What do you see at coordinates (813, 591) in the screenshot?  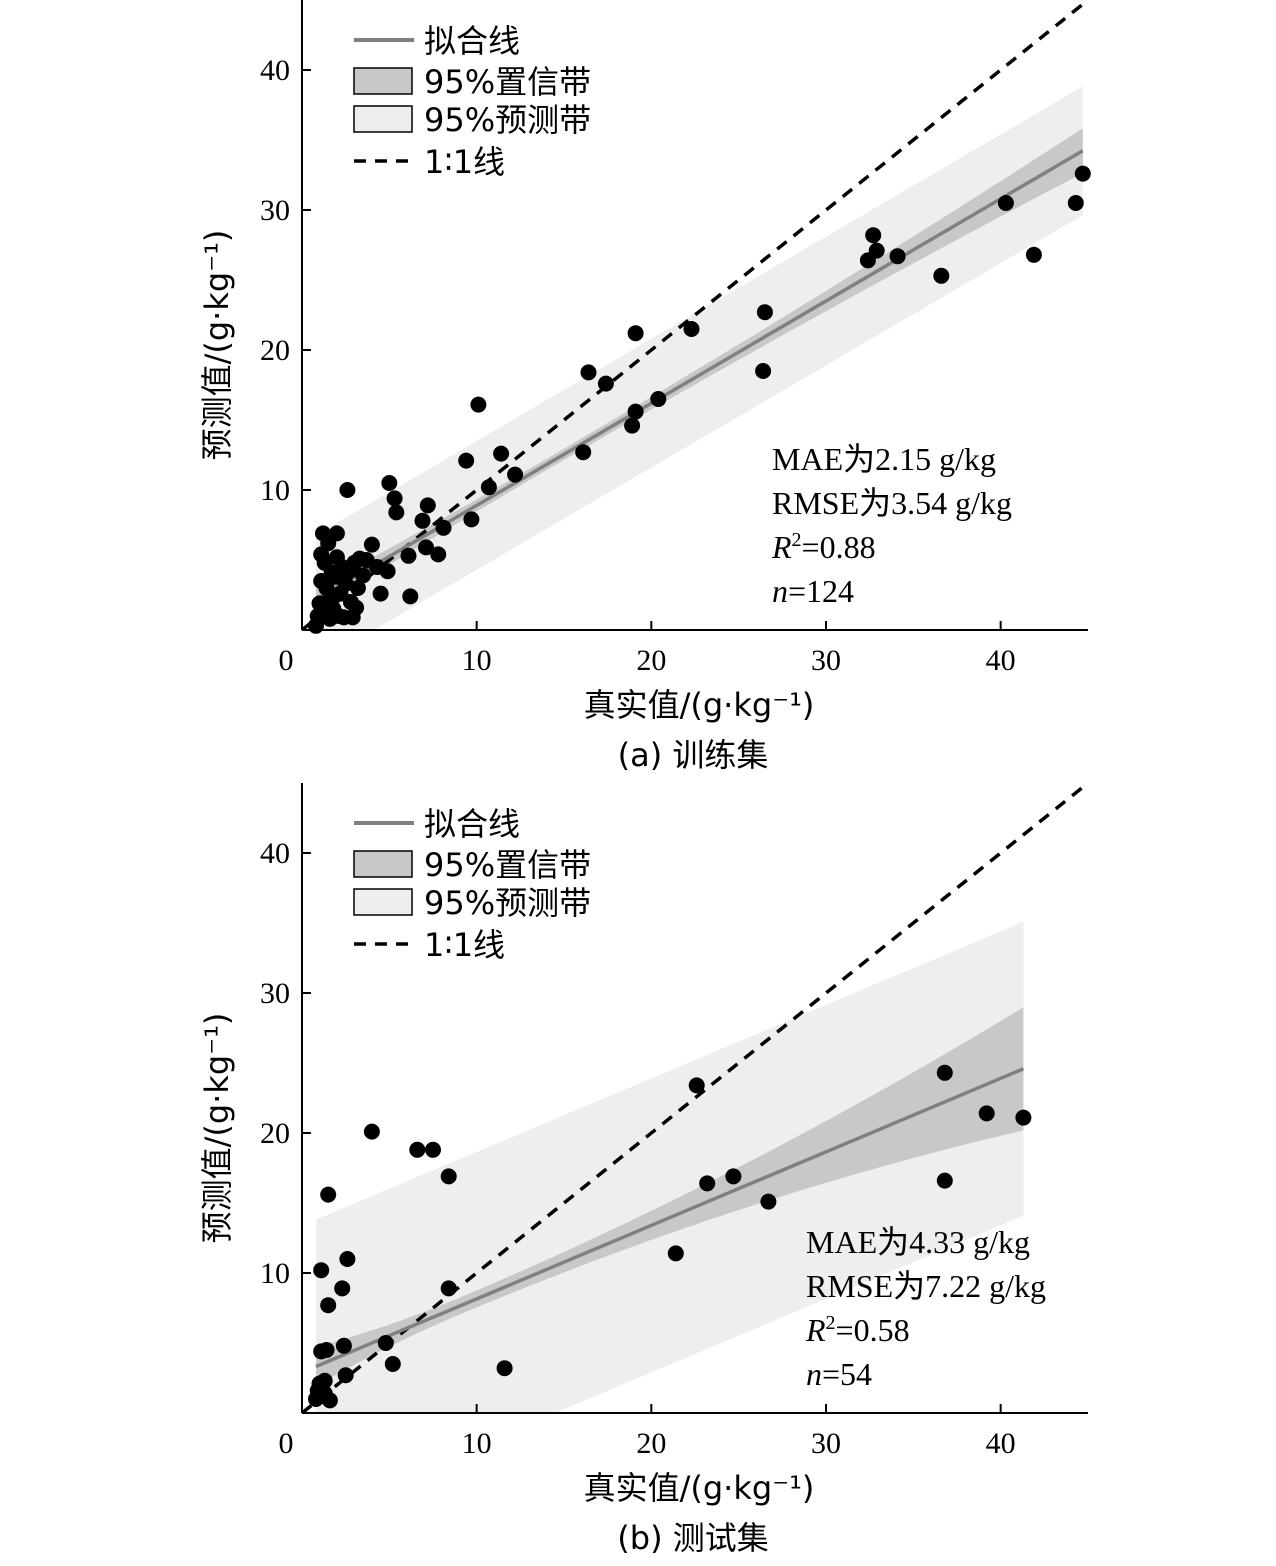 I see `stats-line: n=124` at bounding box center [813, 591].